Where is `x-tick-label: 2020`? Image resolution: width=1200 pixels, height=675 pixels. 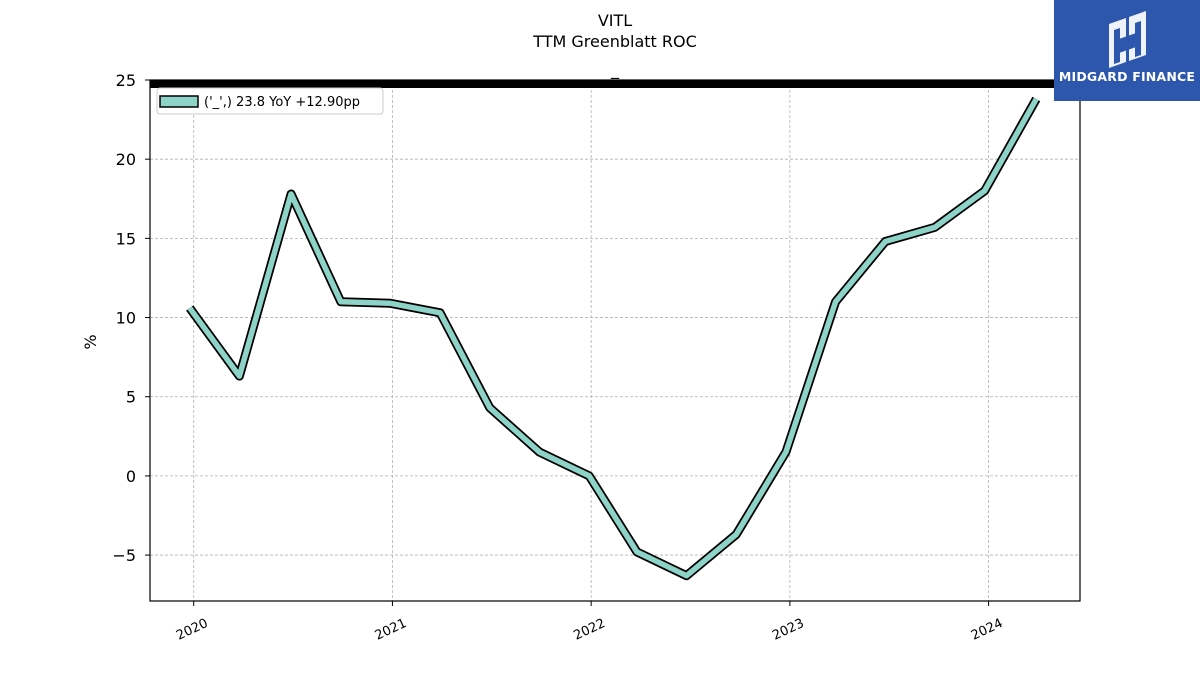
x-tick-label: 2020 is located at coordinates (192, 630).